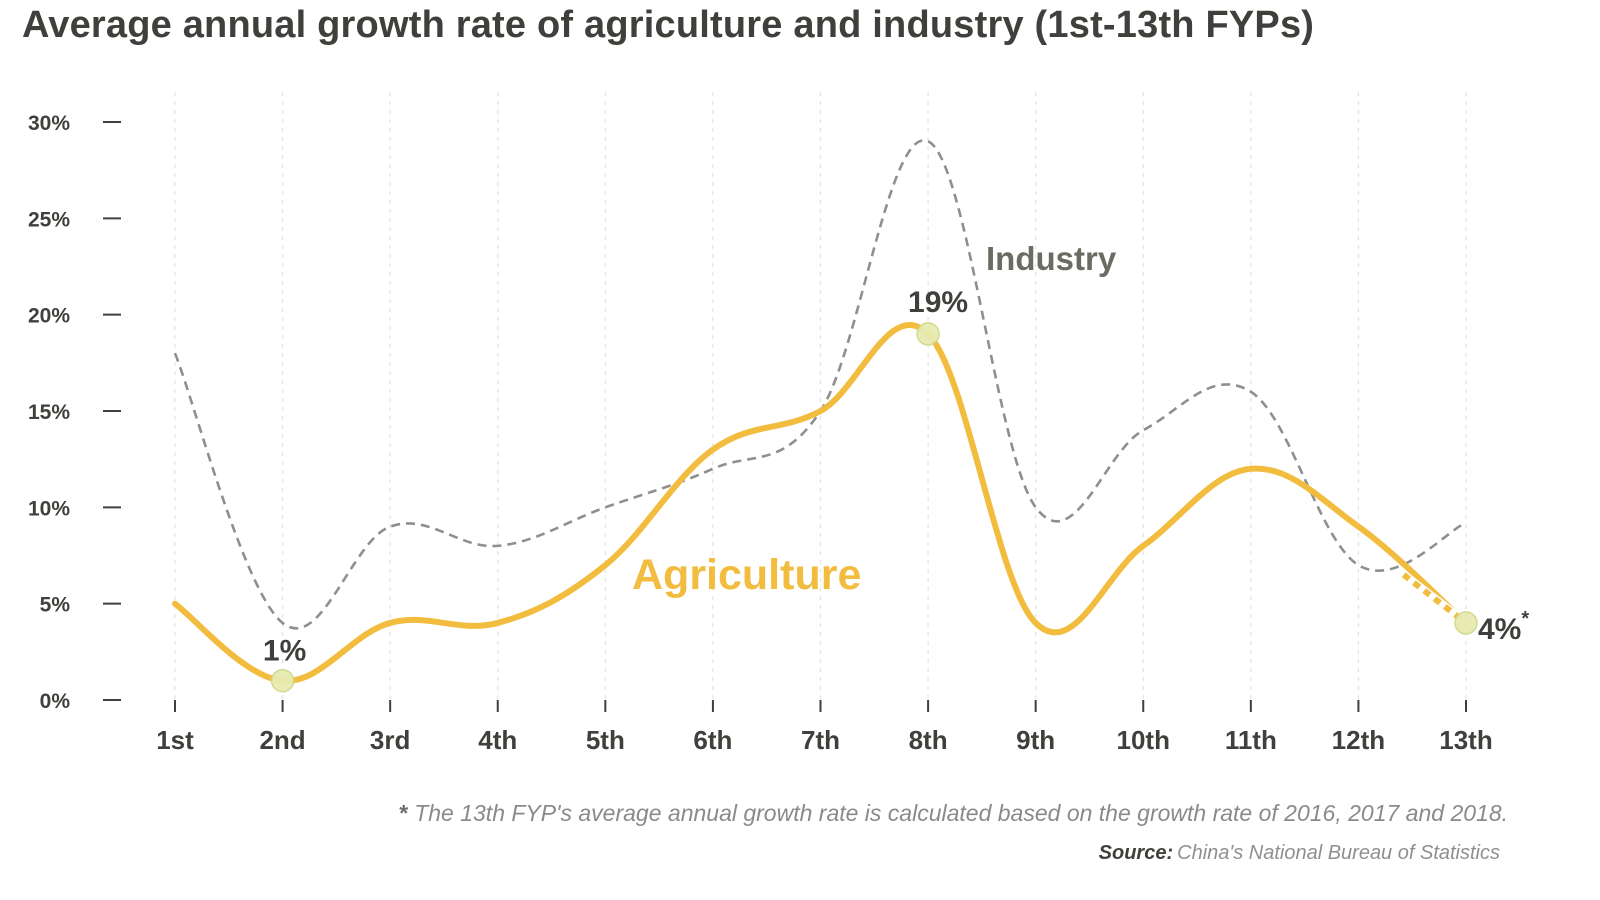  I want to click on x-tick-label: 11th, so click(1251, 740).